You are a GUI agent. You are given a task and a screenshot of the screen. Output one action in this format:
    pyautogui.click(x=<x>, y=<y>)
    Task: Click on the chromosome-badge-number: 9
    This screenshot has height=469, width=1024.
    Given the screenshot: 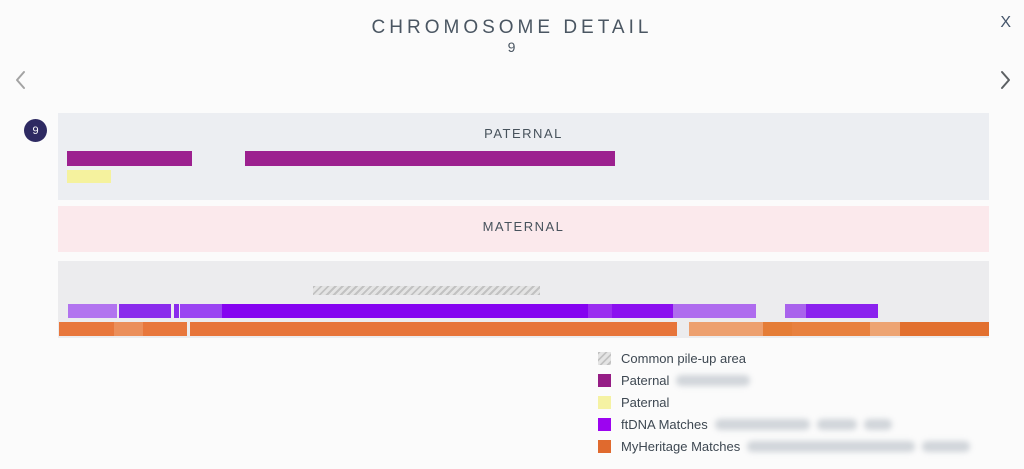 What is the action you would take?
    pyautogui.click(x=35, y=130)
    